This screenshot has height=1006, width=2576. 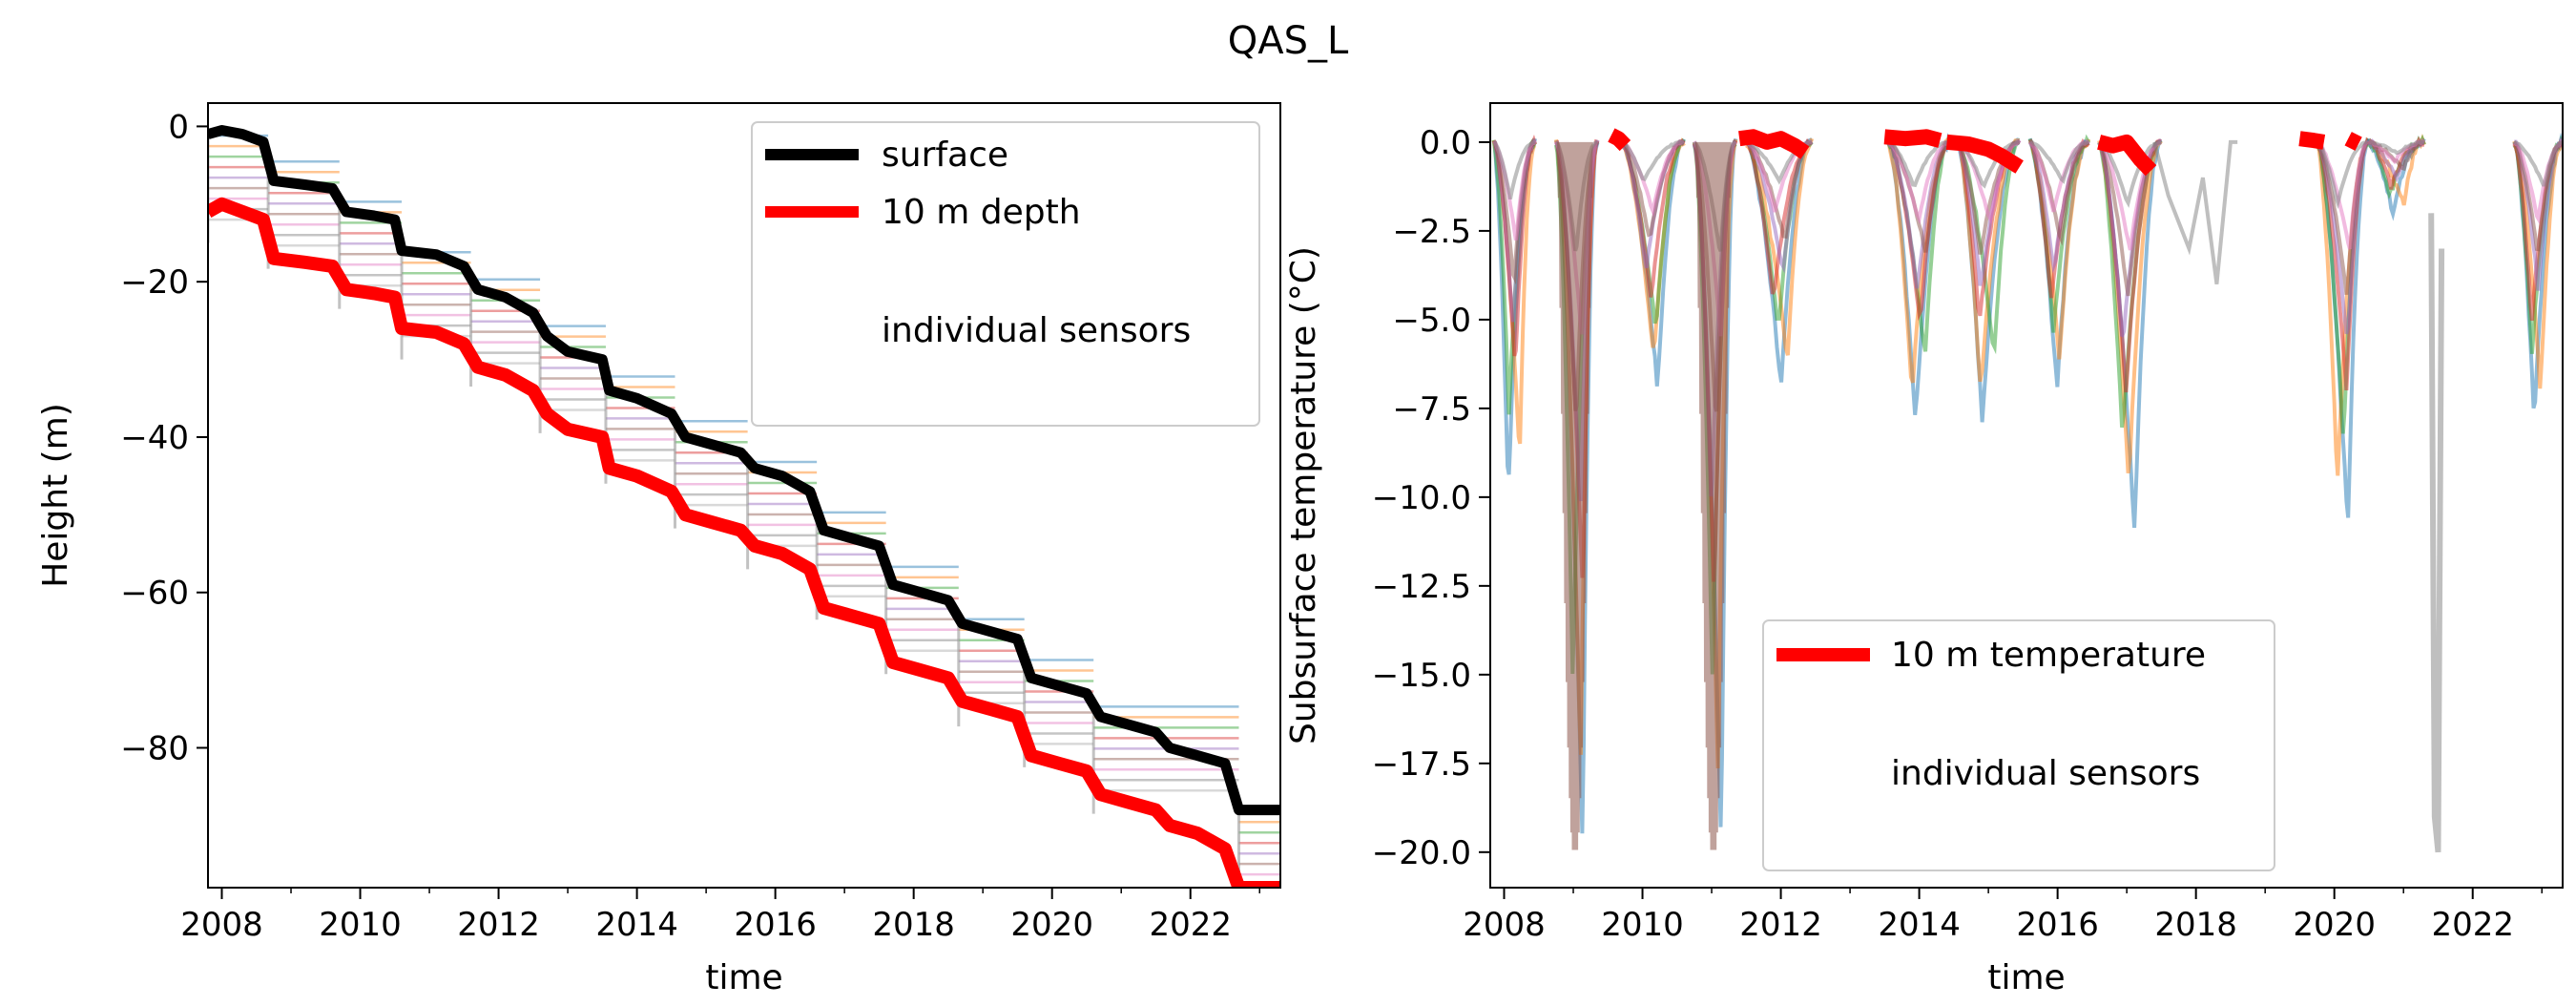 I want to click on left-y-axis: 0 −20 −40 −60 −80, so click(x=164, y=438).